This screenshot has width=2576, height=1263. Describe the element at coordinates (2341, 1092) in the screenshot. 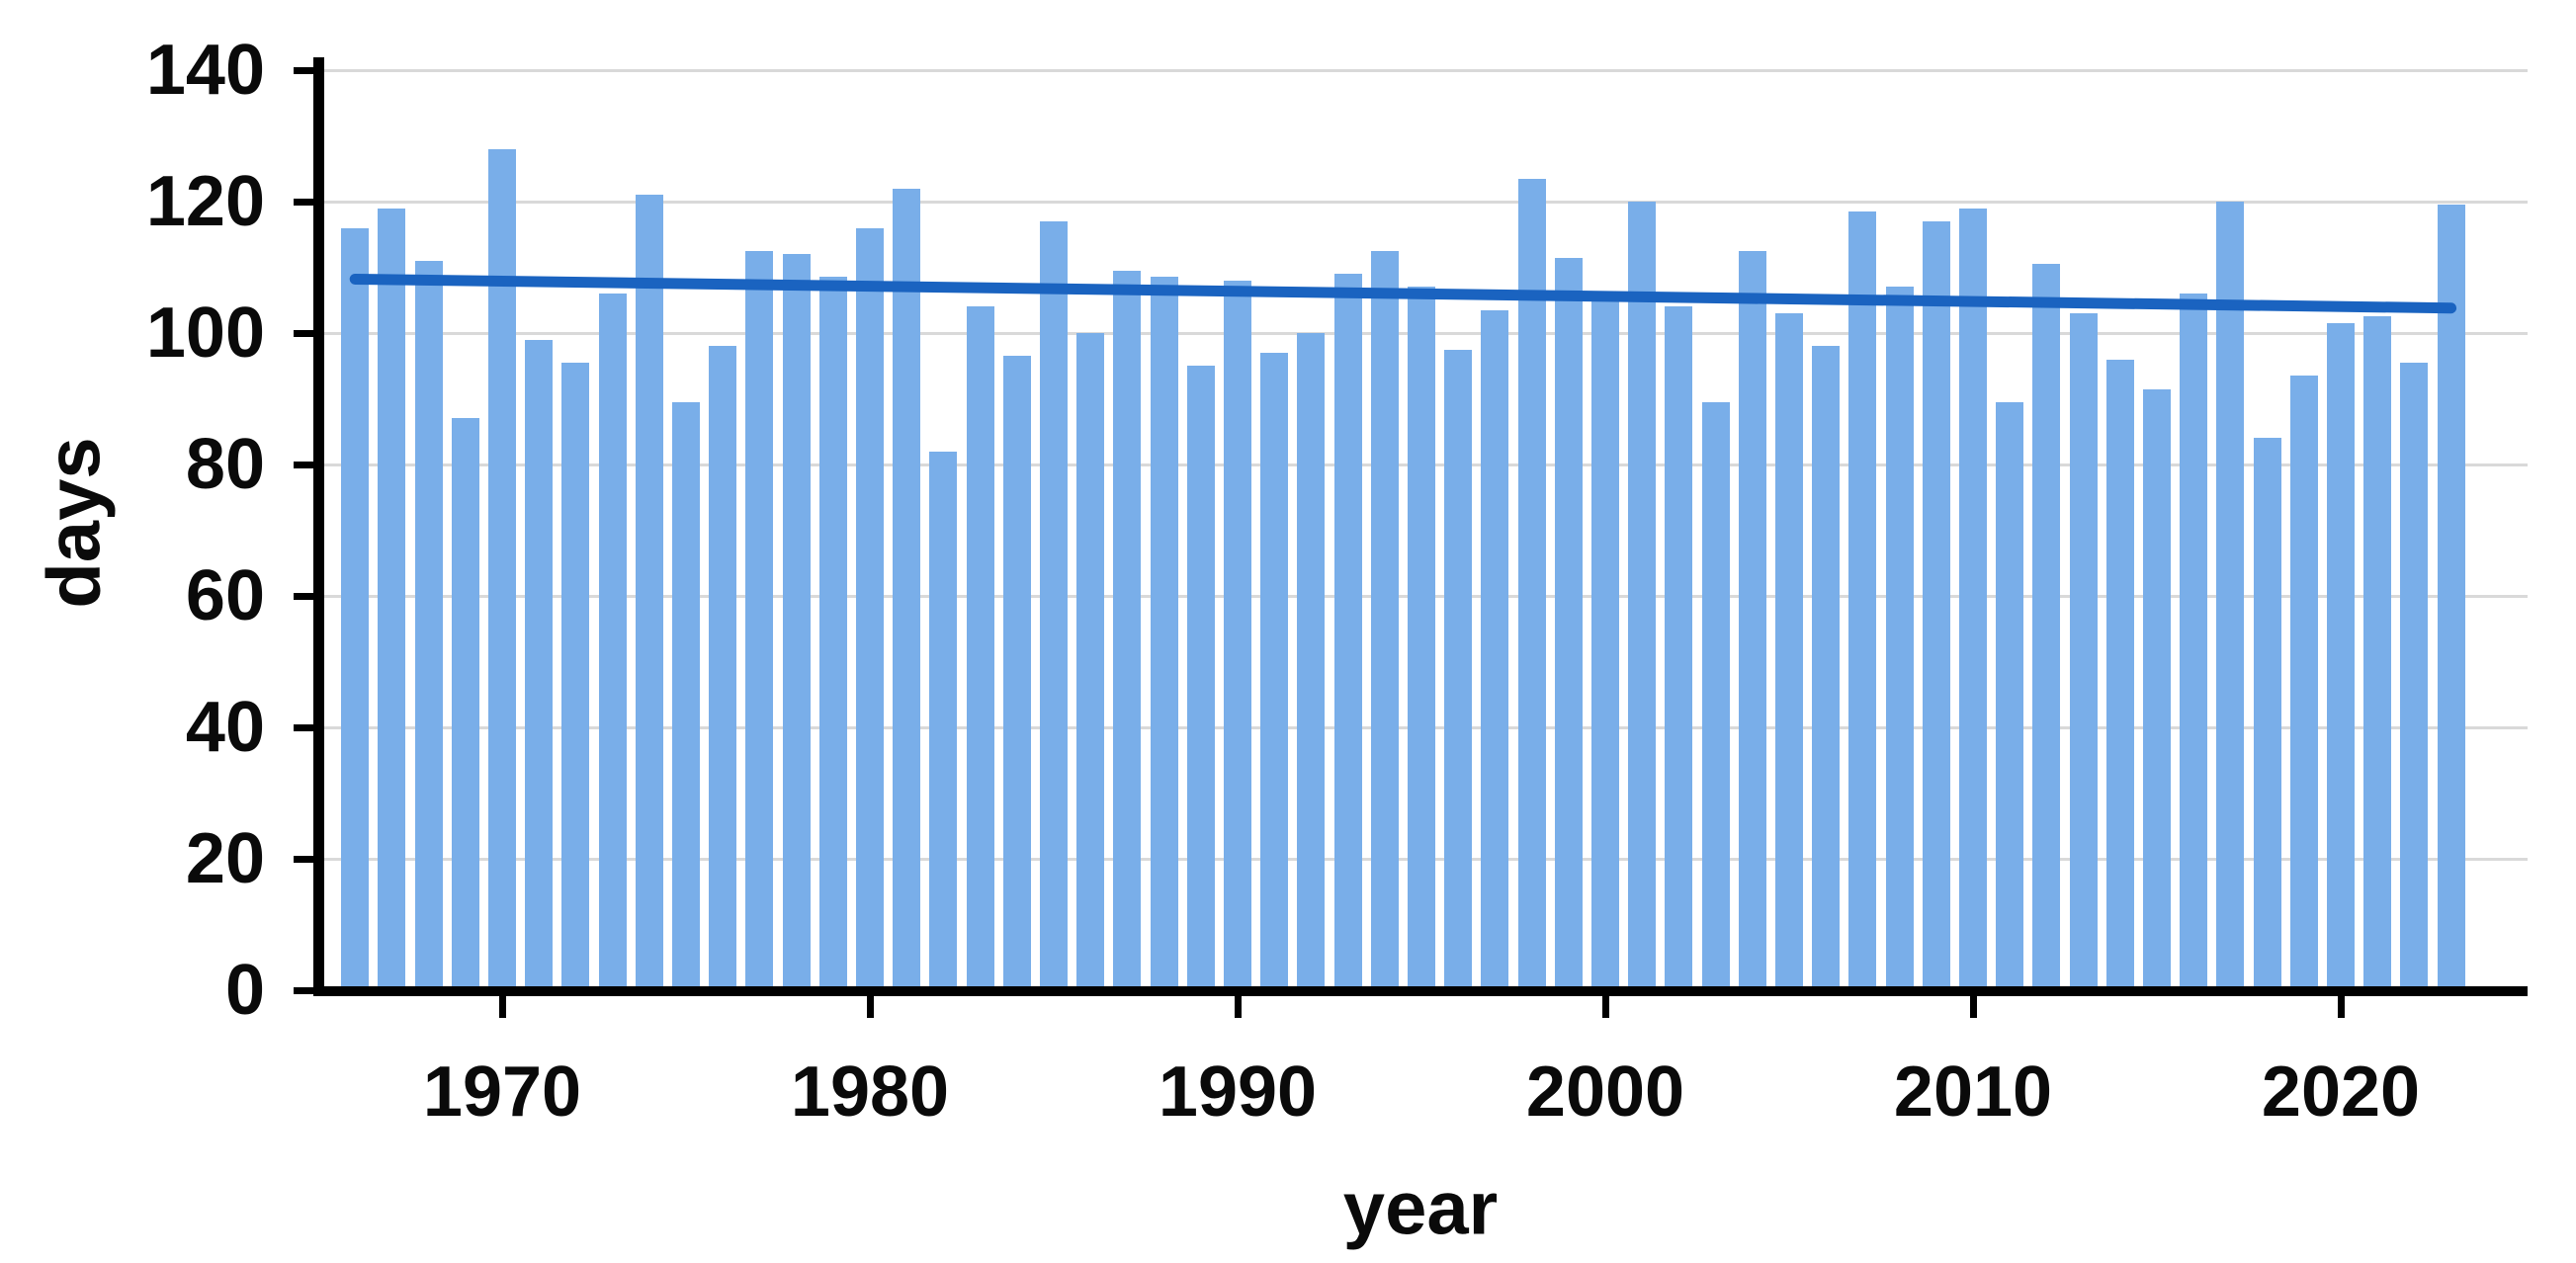

I see `x-tick-label-2020: 2020` at that location.